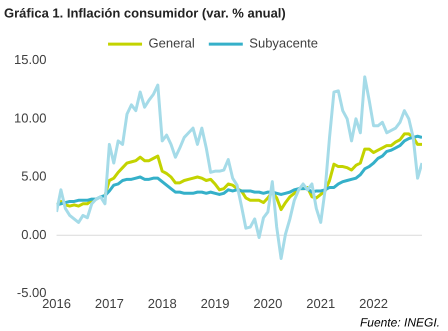 This screenshot has width=448, height=331. Describe the element at coordinates (400, 322) in the screenshot. I see `source-note: Fuente: INEGI.` at that location.